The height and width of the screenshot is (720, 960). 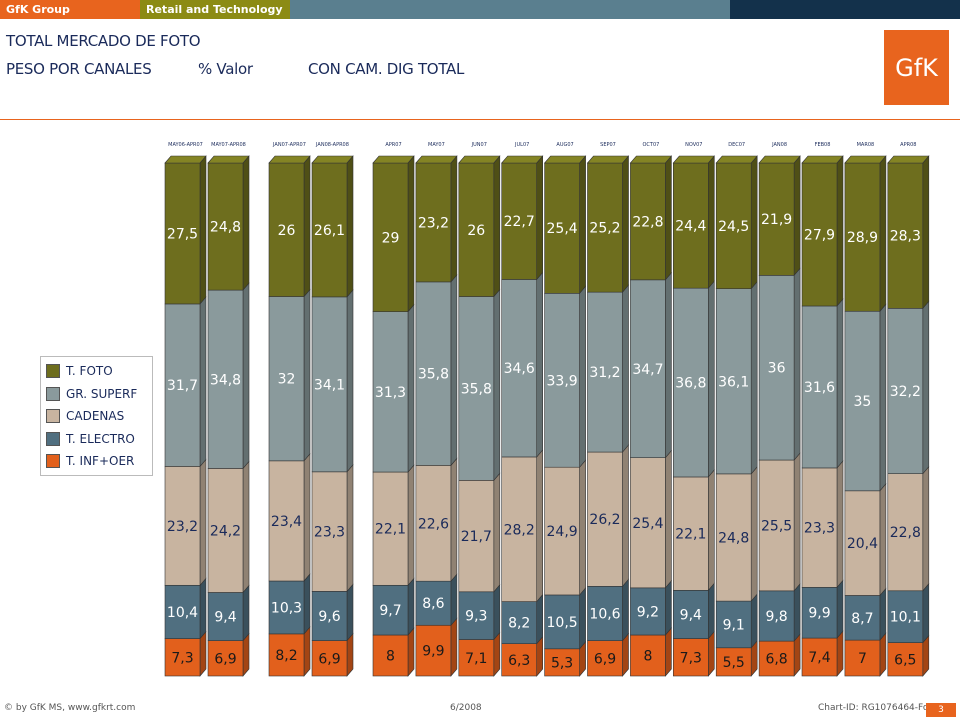 I want to click on data-label: 32, so click(x=287, y=380).